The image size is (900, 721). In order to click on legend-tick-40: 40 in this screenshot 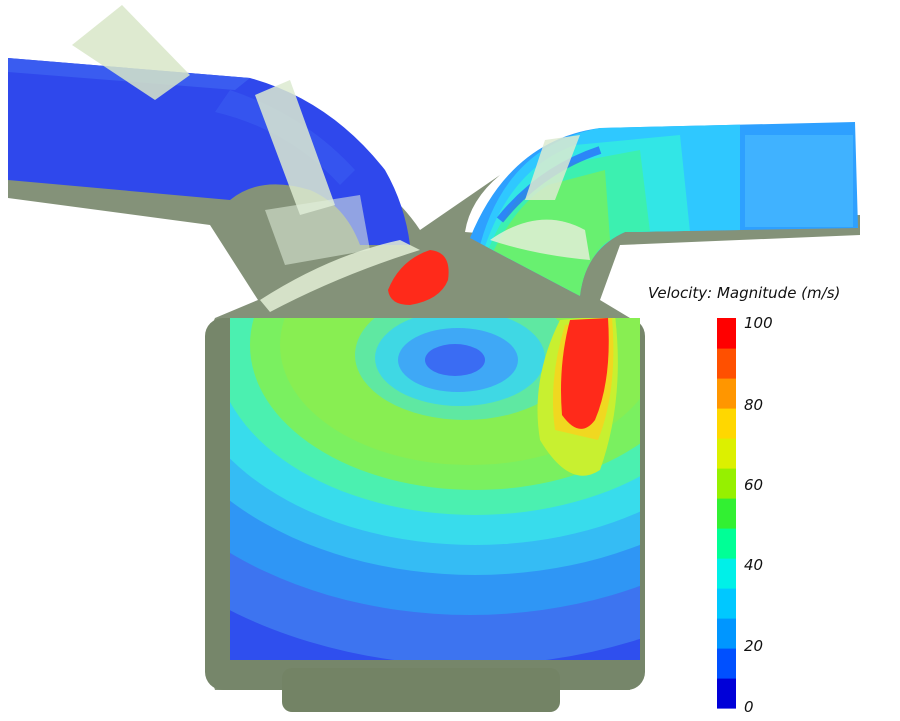, I will do `click(754, 565)`.